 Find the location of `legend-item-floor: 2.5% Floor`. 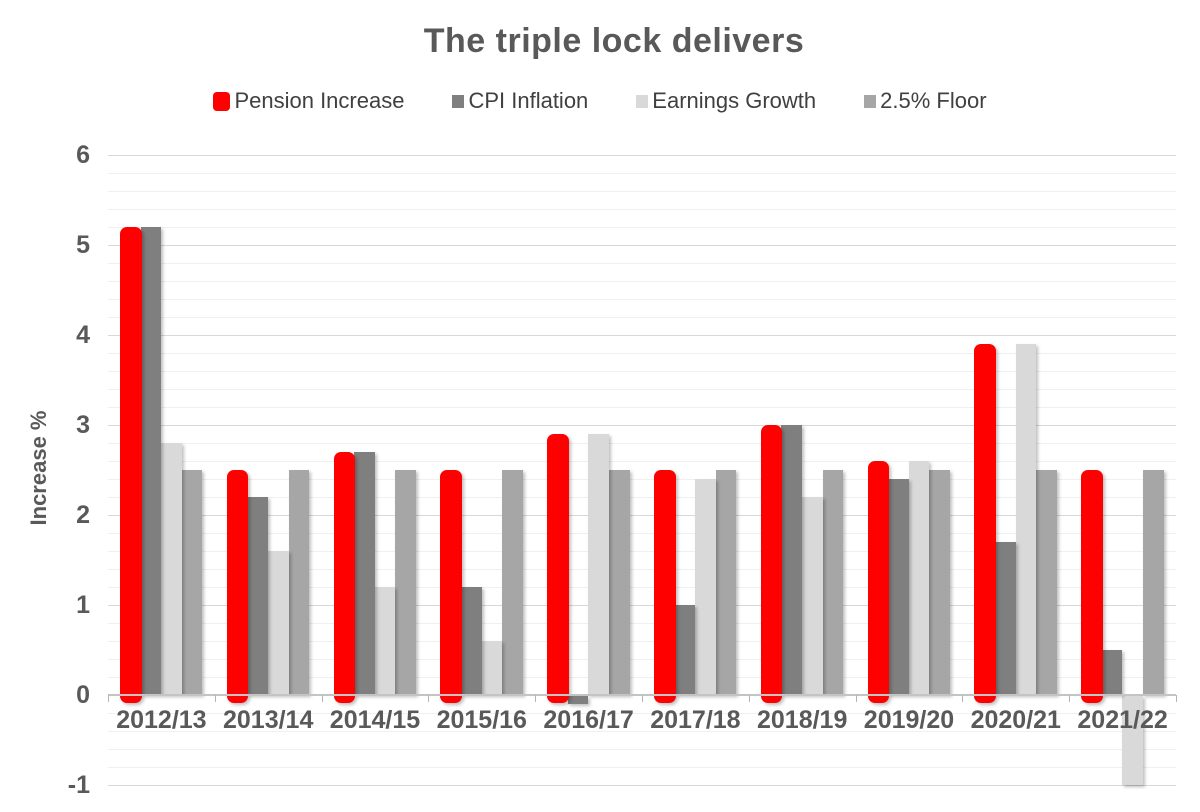

legend-item-floor: 2.5% Floor is located at coordinates (925, 101).